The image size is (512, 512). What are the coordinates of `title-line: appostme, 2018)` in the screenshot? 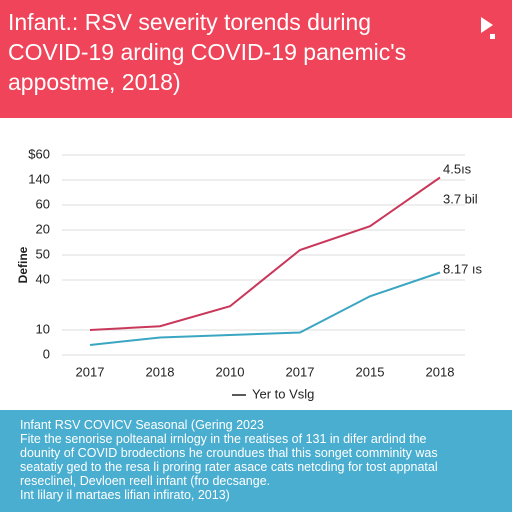 It's located at (94, 82).